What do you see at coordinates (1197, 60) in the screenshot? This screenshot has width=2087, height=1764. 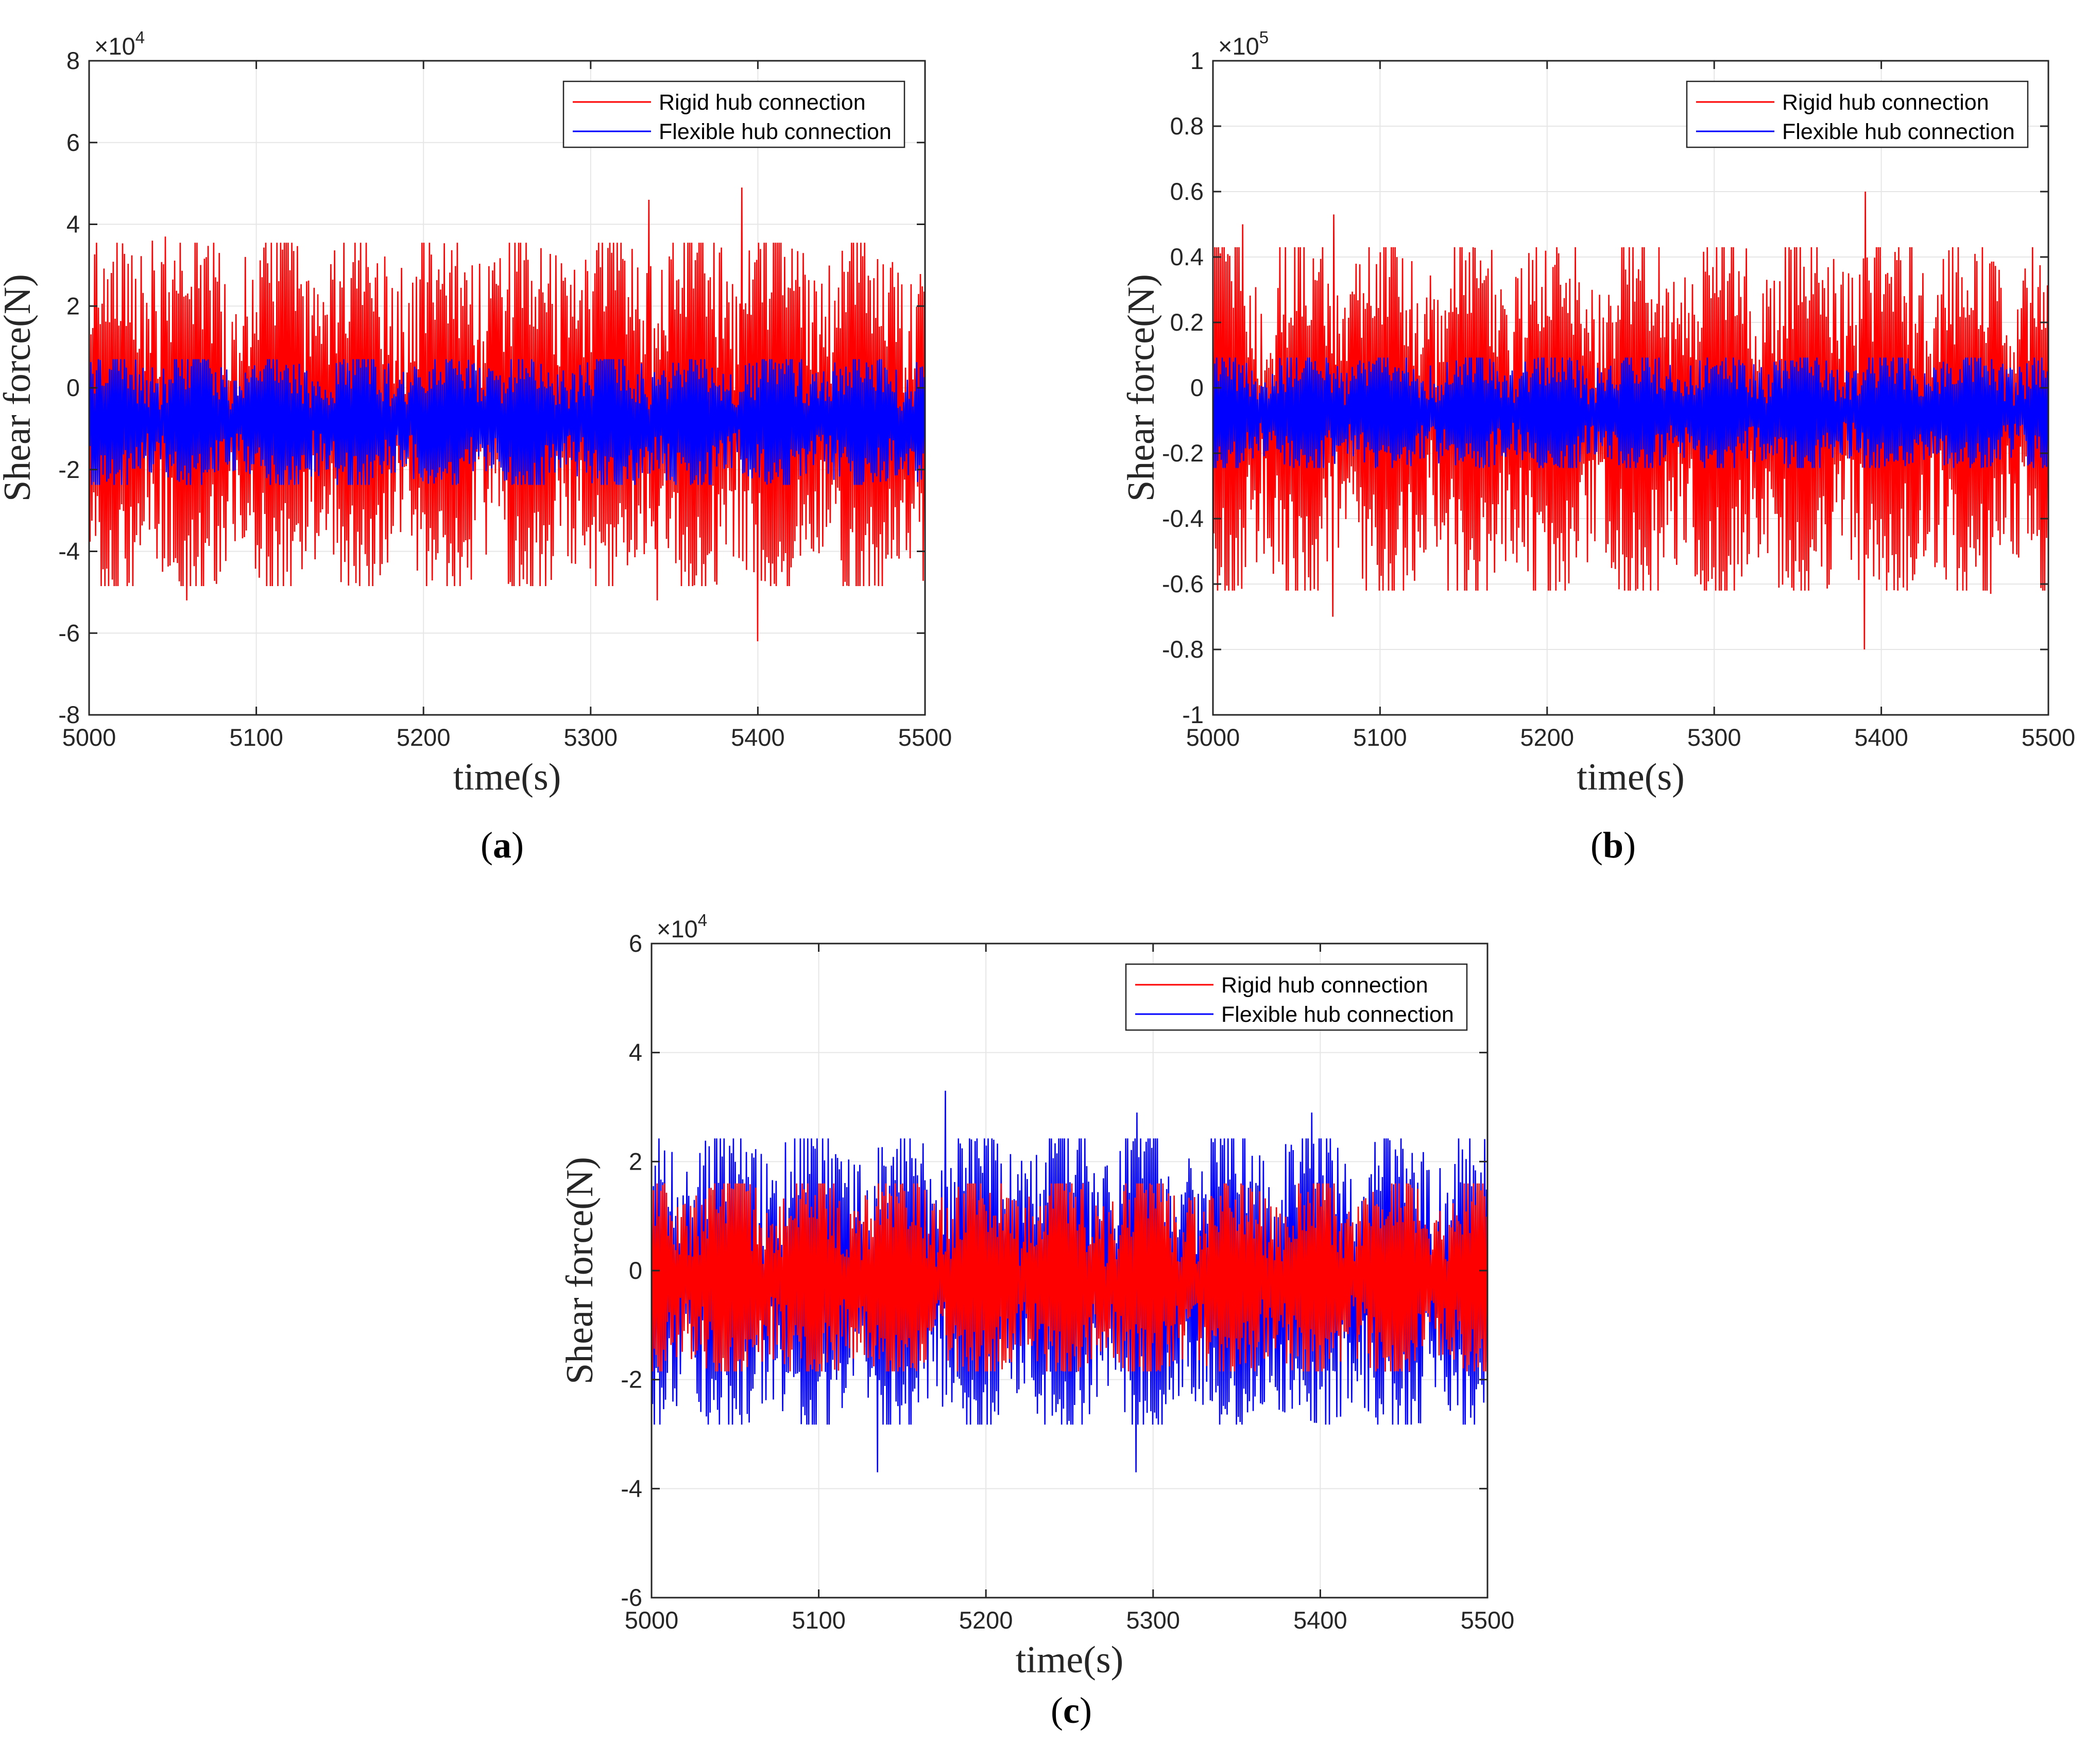 I see `y-tick-label: 1` at bounding box center [1197, 60].